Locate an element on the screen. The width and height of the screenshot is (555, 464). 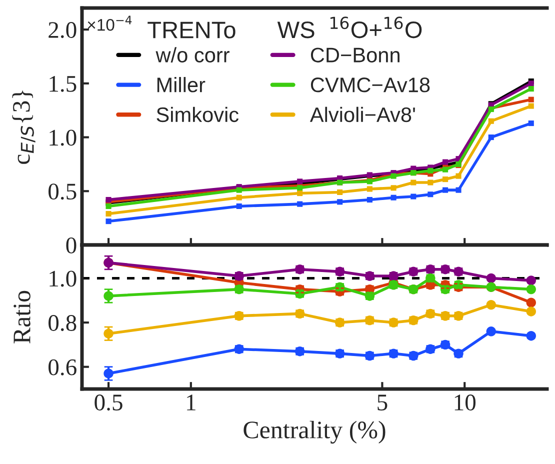
x-tick-label: 5 is located at coordinates (383, 402).